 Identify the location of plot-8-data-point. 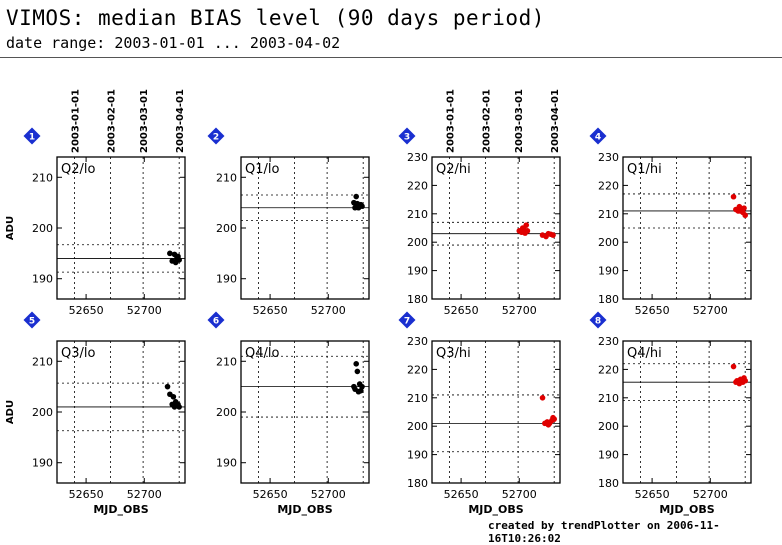
(745, 380).